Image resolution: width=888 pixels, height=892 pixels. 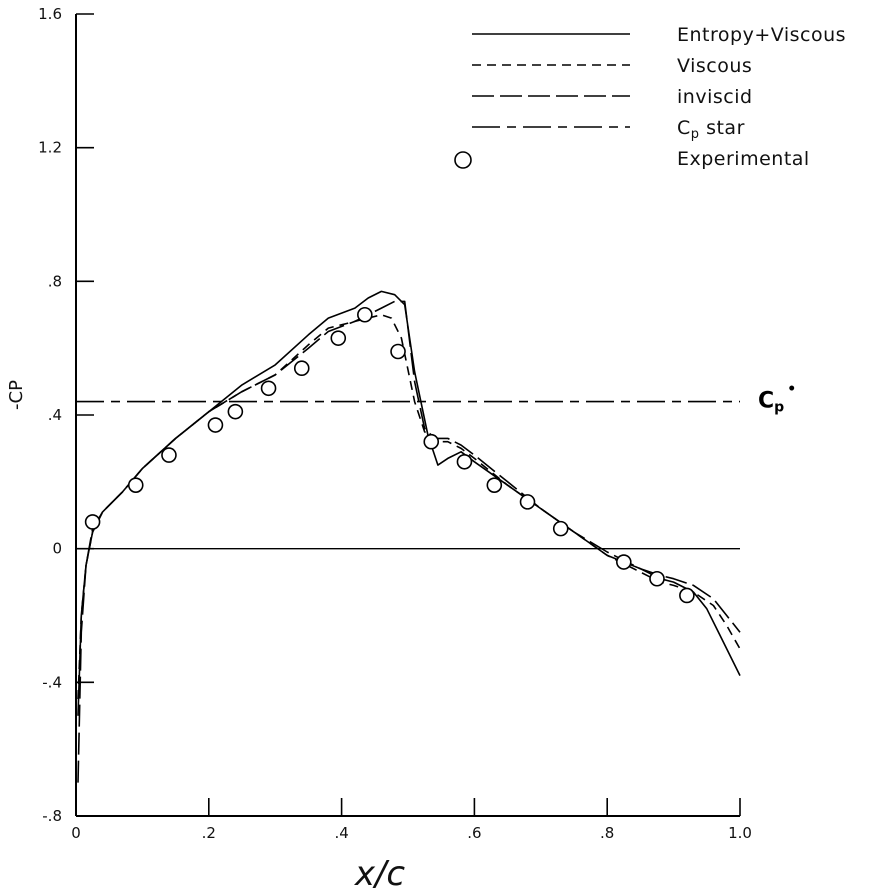 What do you see at coordinates (209, 833) in the screenshot?
I see `x-tick-label: .2` at bounding box center [209, 833].